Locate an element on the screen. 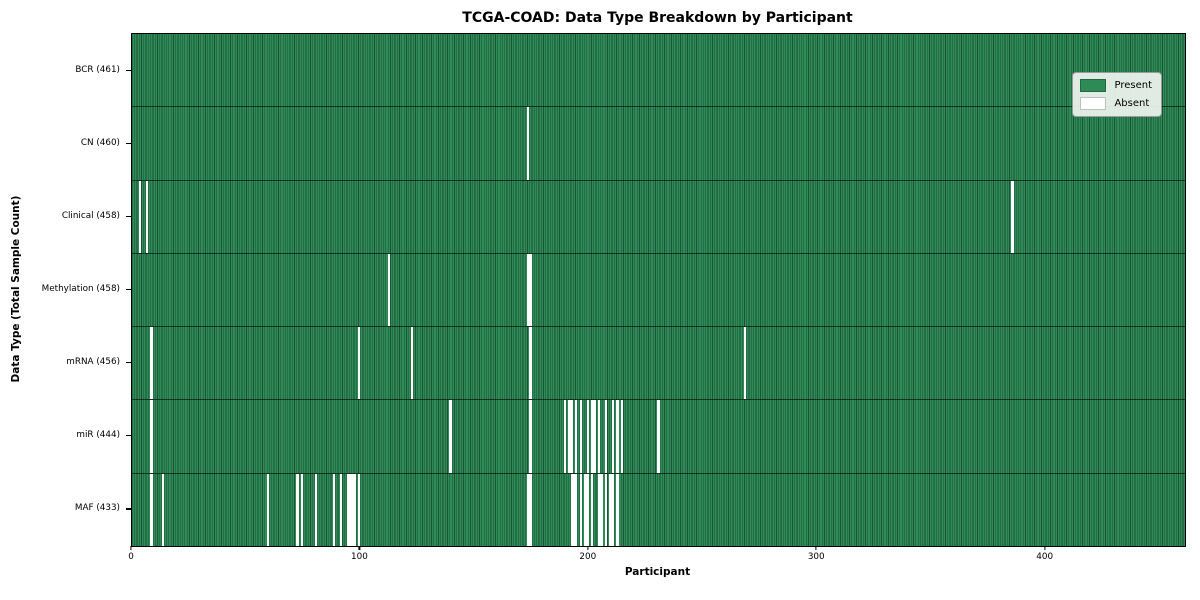 This screenshot has height=600, width=1200. legend-item-absent: Absent is located at coordinates (1116, 103).